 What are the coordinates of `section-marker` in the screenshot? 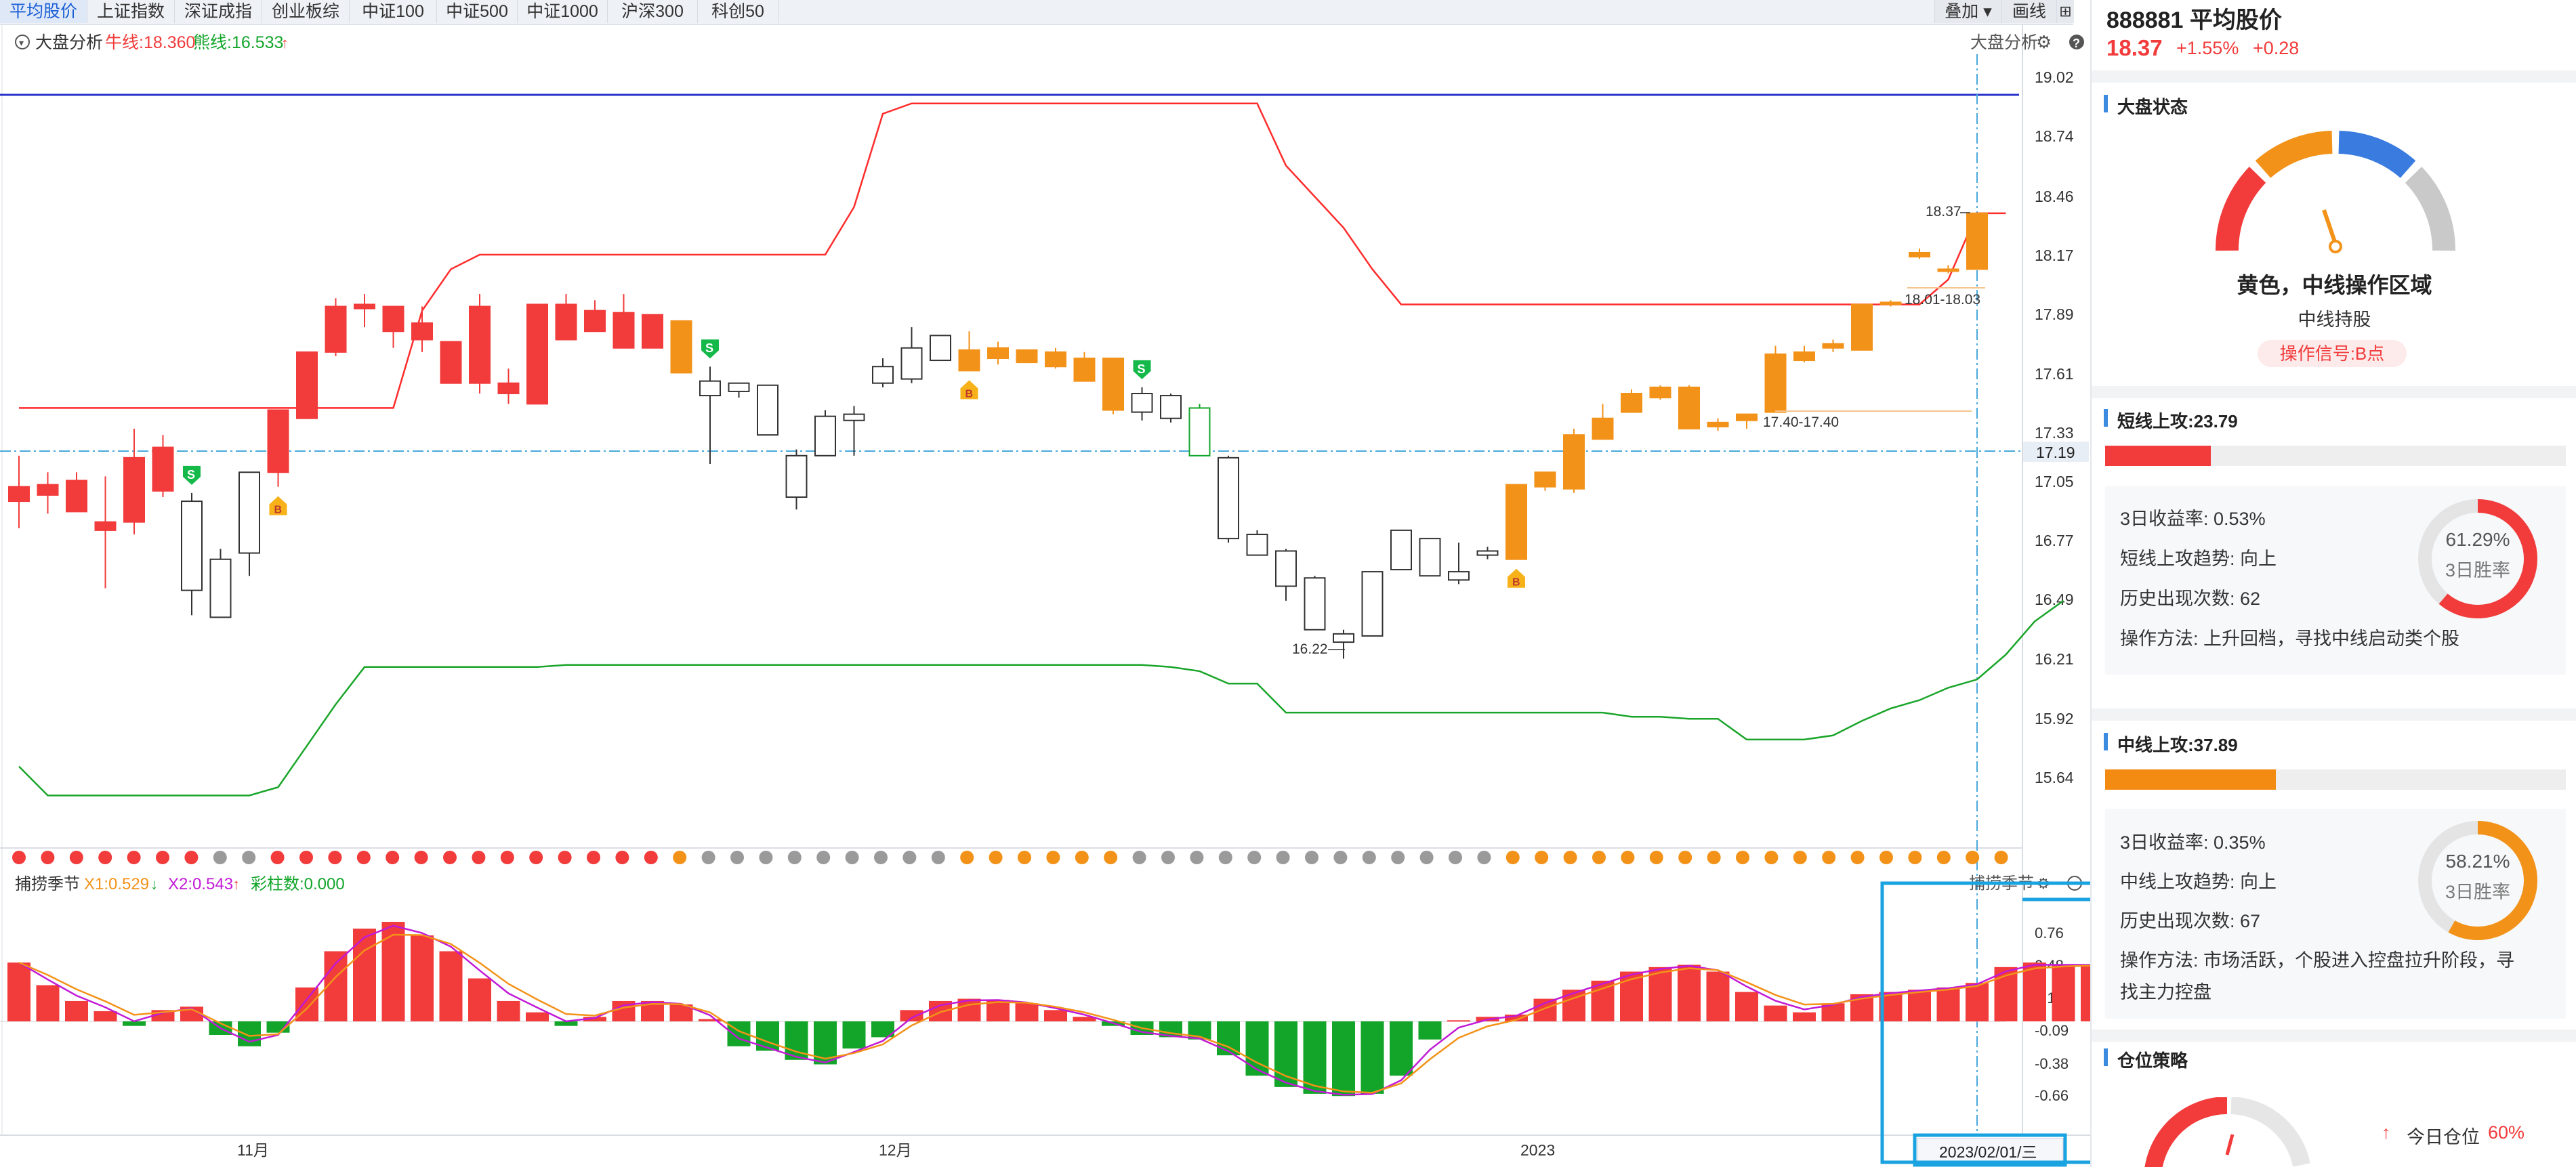 It's located at (2106, 418).